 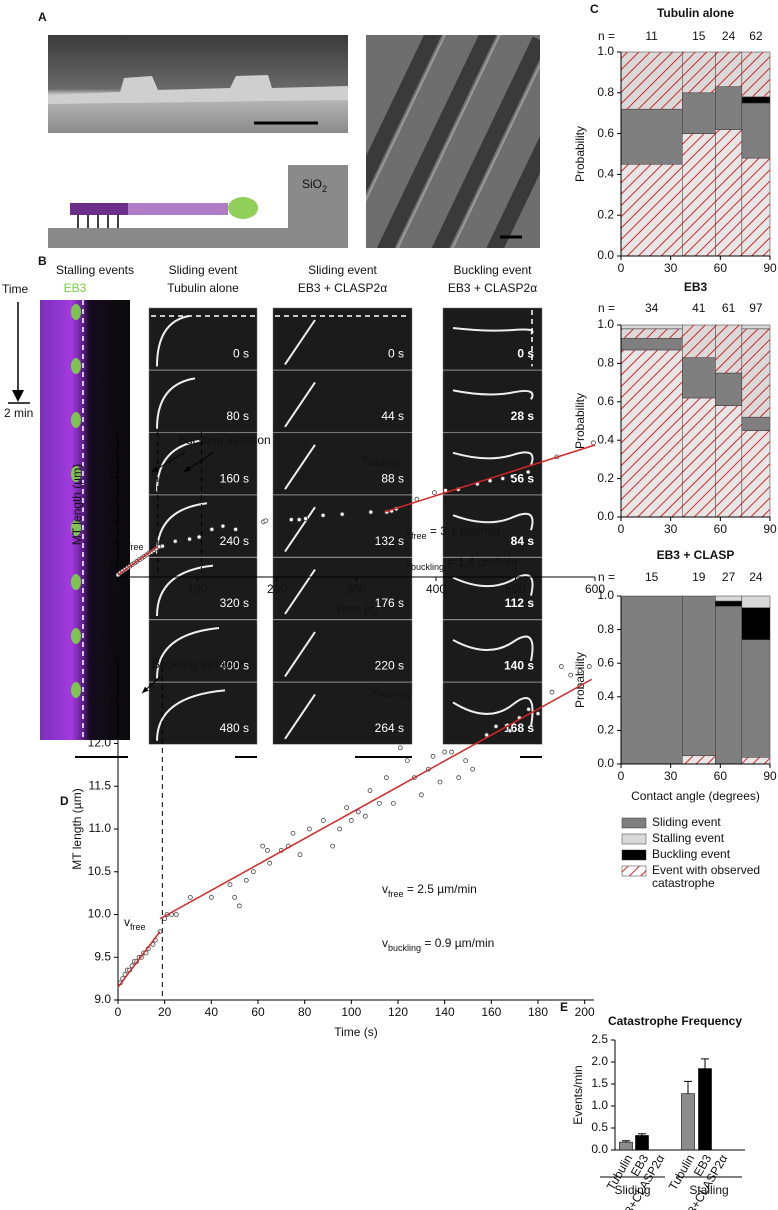 What do you see at coordinates (42, 261) in the screenshot?
I see `panel-label: B` at bounding box center [42, 261].